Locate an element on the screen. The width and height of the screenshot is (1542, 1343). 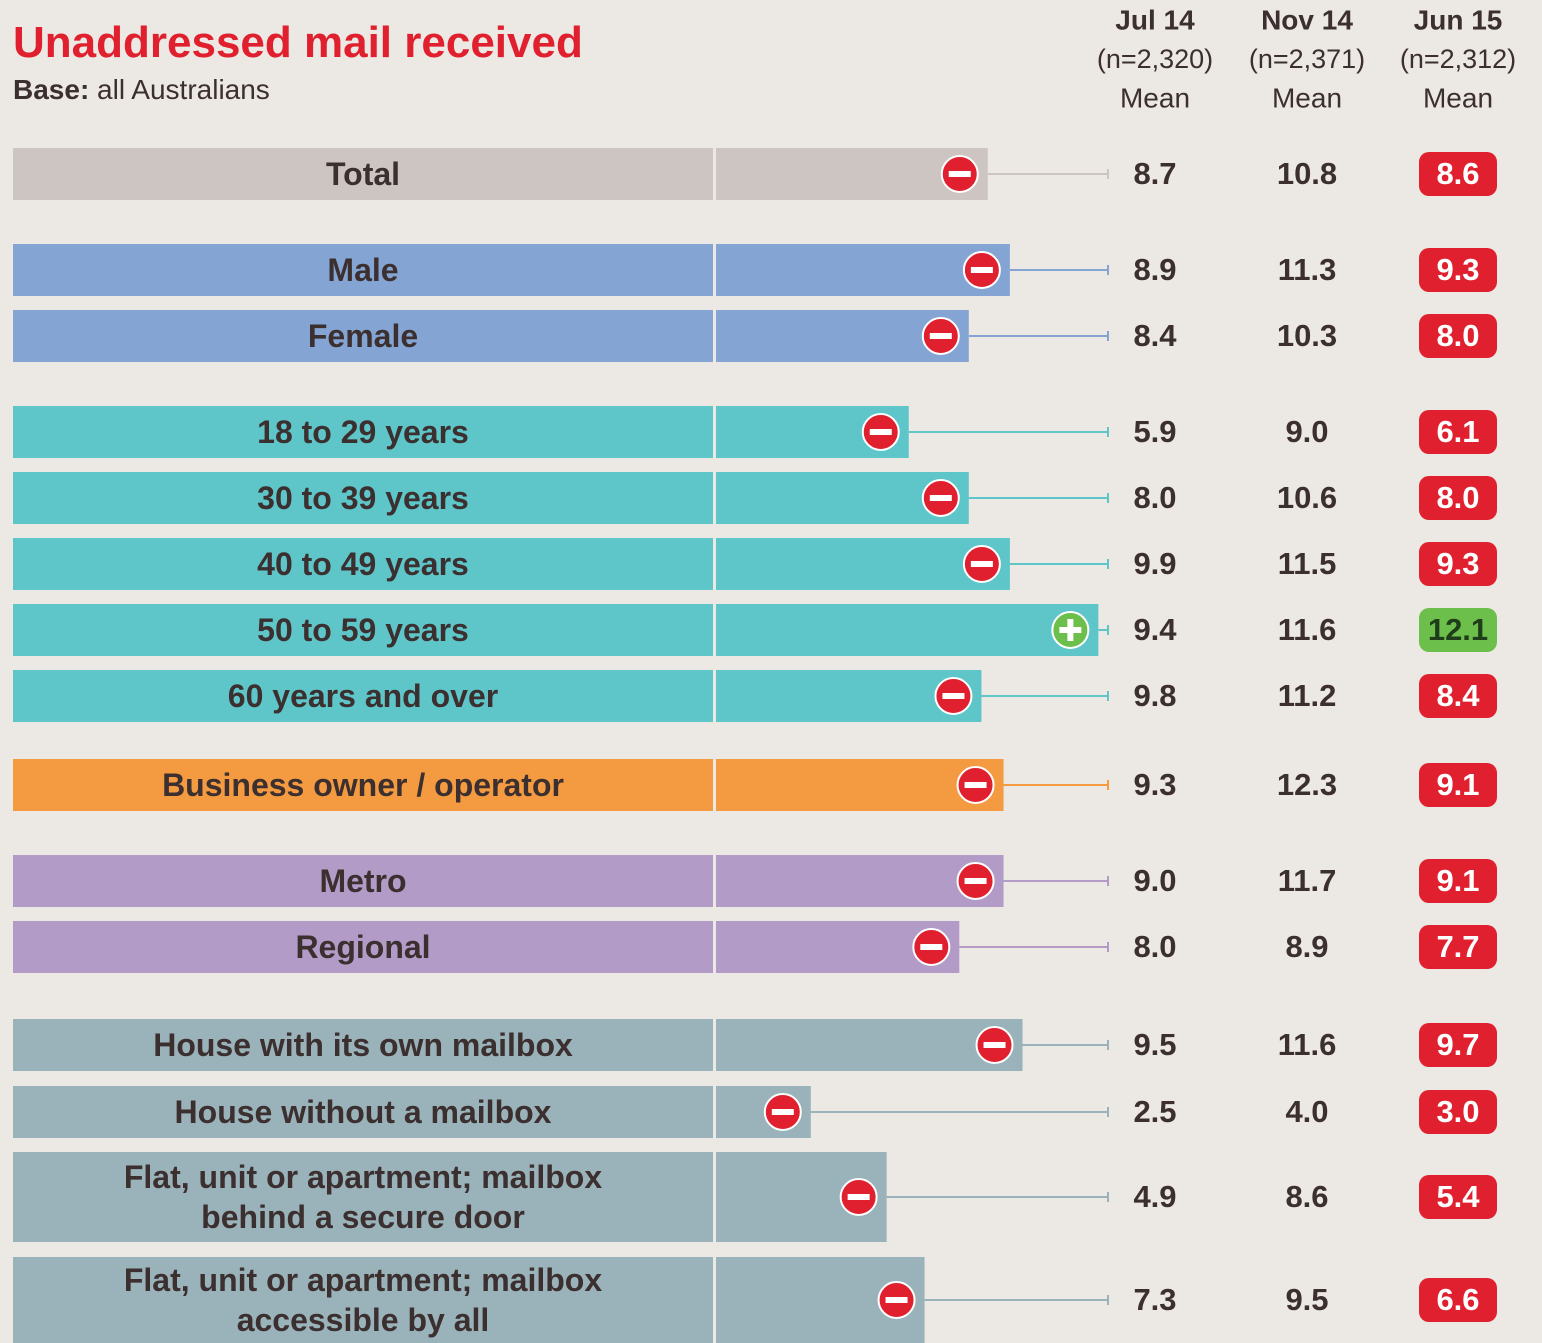
chart-title: Unaddressed mail received is located at coordinates (298, 42).